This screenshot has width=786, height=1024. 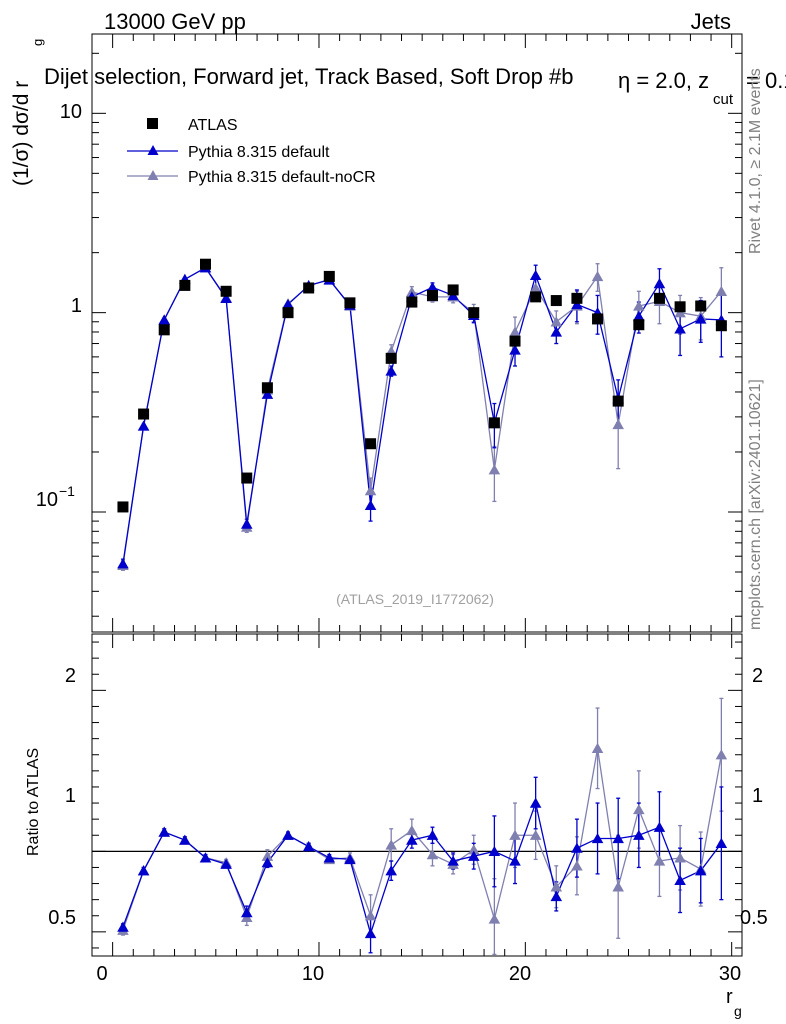 I want to click on main-ytick-label-10: 10, so click(x=71, y=112).